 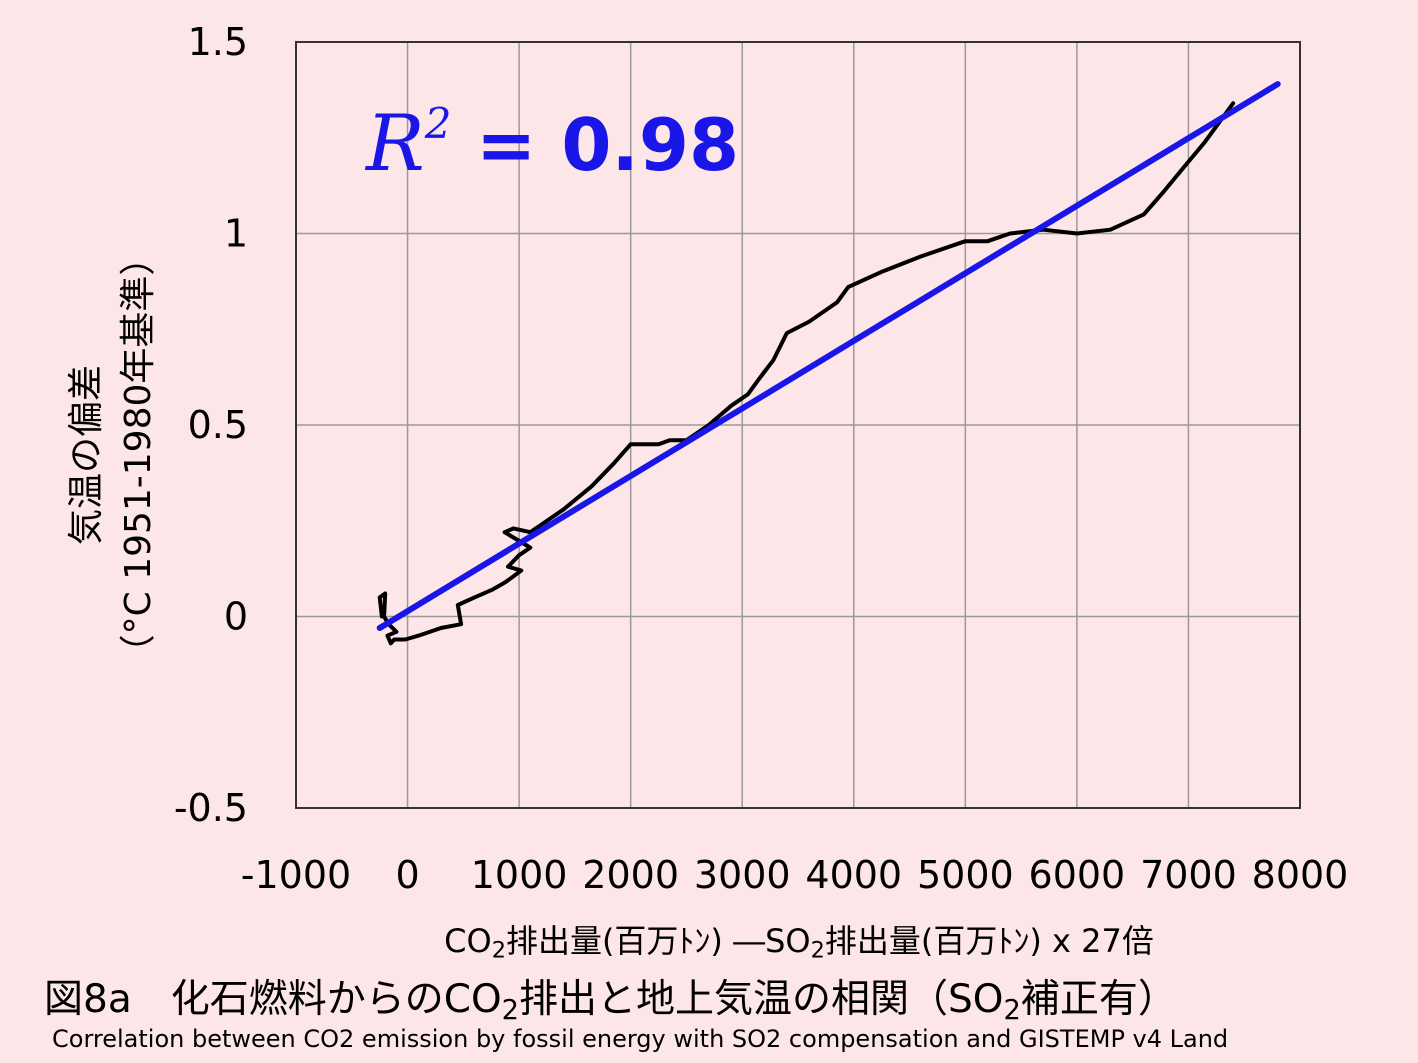 What do you see at coordinates (761, 999) in the screenshot?
I see `figure-title-b: 排出と地上気温の相関（SO` at bounding box center [761, 999].